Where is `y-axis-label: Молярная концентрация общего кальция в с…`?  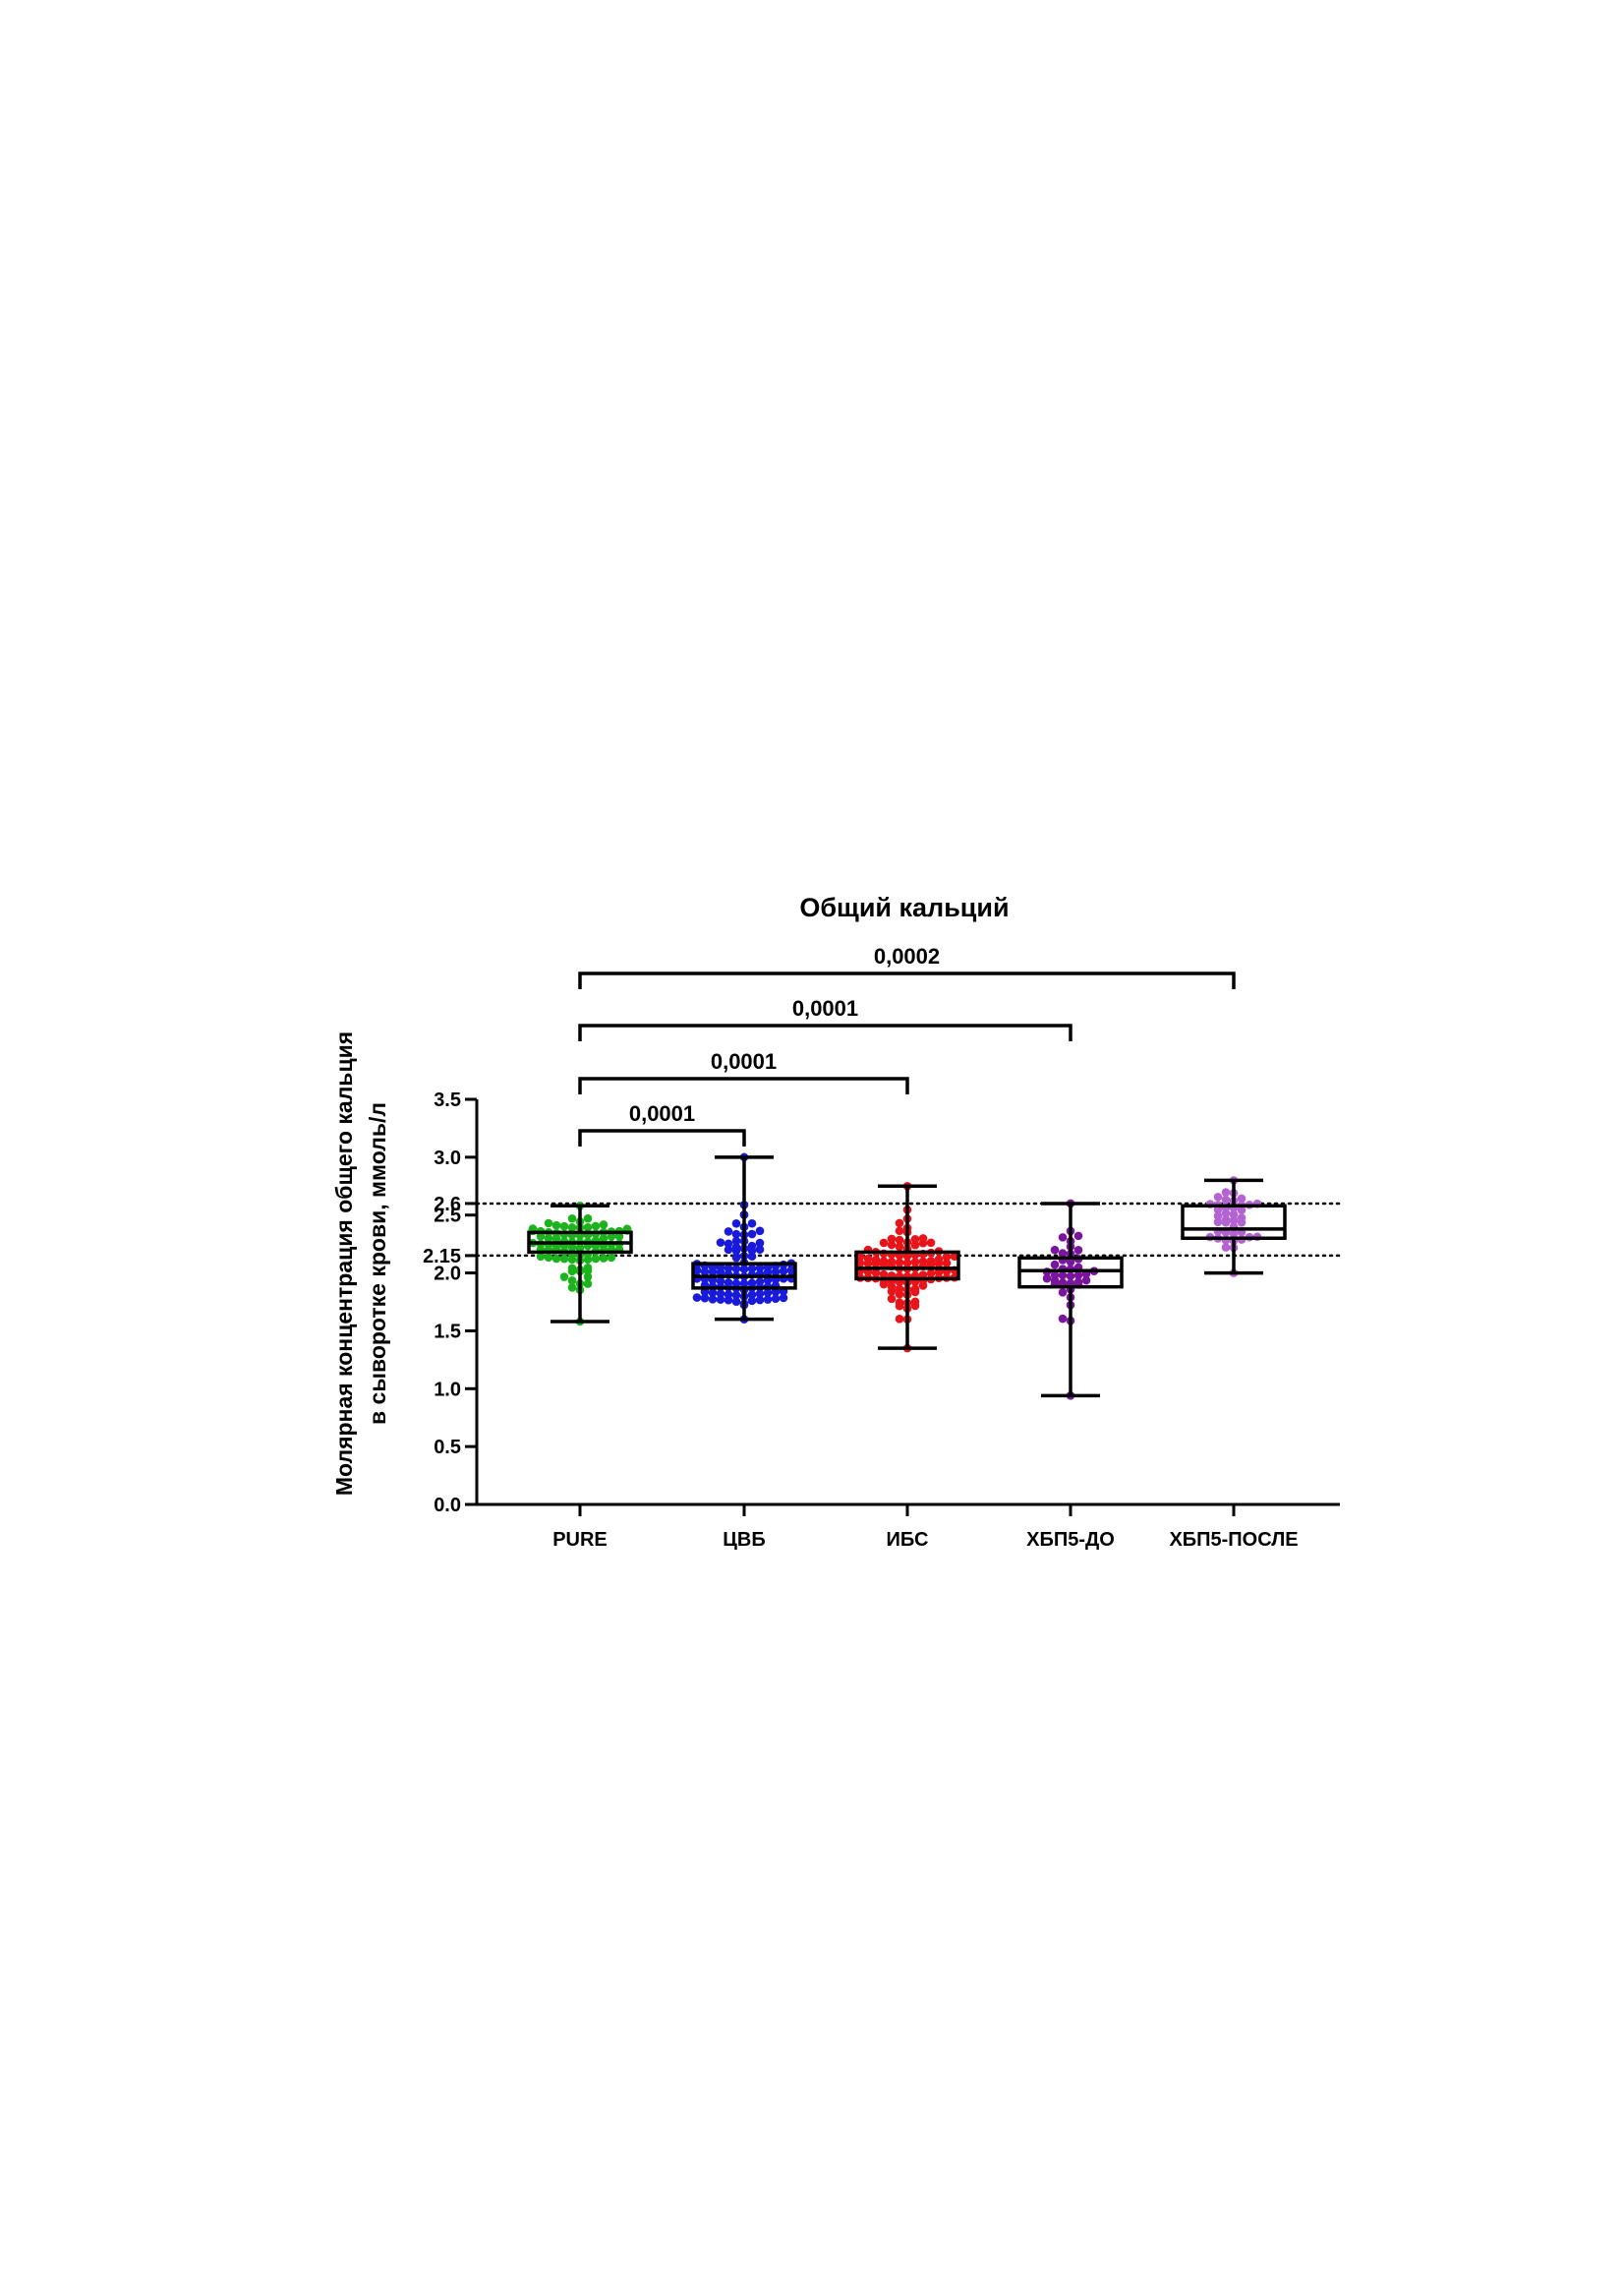
y-axis-label: Молярная концентрация общего кальция в с… is located at coordinates (360, 1263).